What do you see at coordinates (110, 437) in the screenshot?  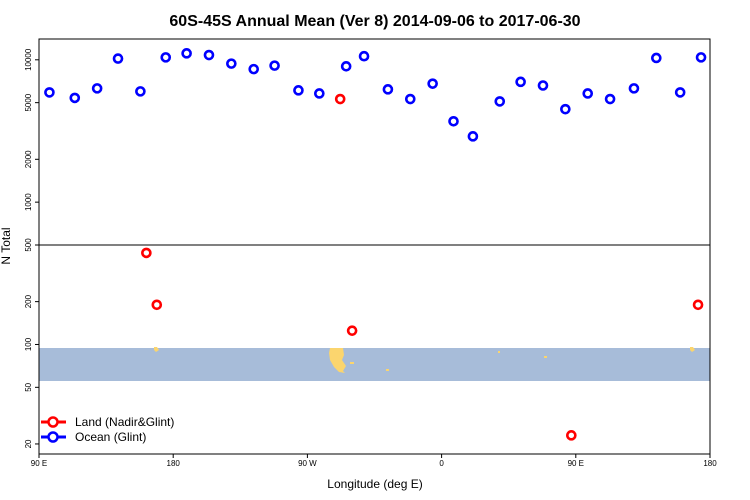 I see `legend-label-ocean: Ocean (Glint)` at bounding box center [110, 437].